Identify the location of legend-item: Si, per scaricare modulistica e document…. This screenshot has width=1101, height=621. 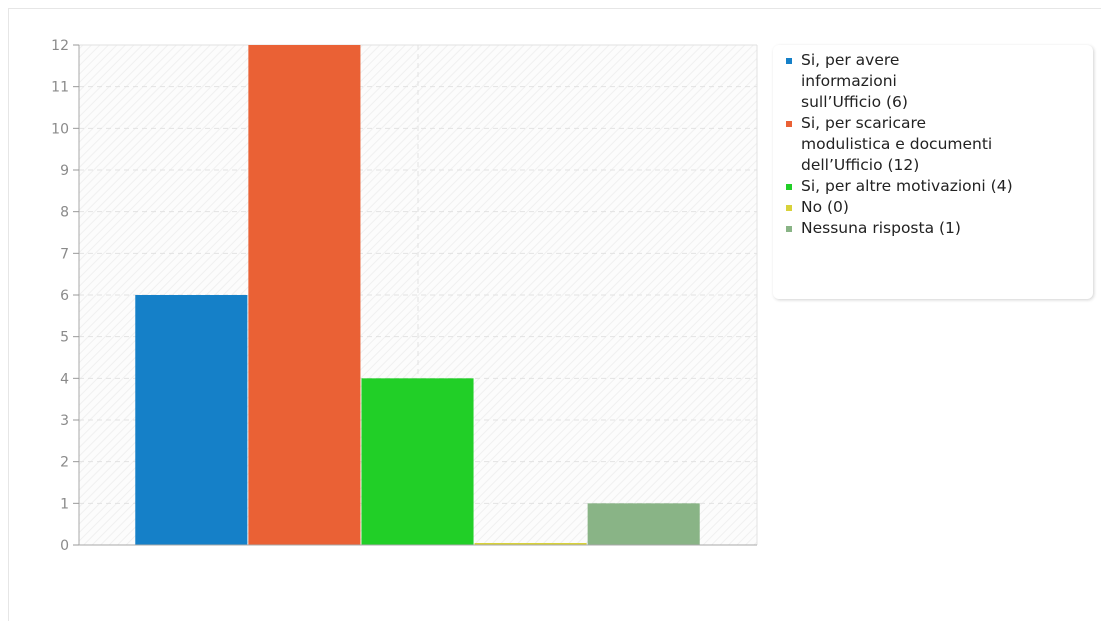
(935, 144).